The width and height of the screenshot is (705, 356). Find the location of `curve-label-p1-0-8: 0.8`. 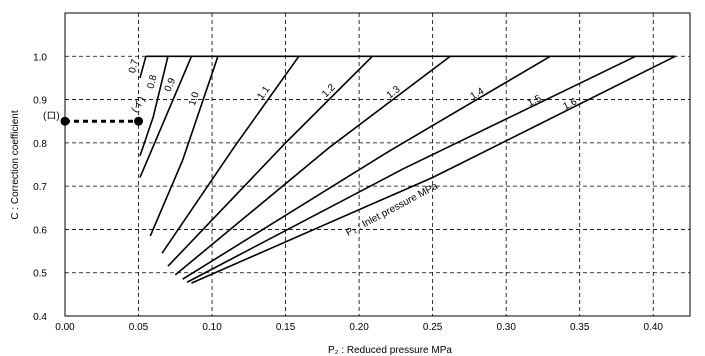

curve-label-p1-0-8: 0.8 is located at coordinates (153, 81).